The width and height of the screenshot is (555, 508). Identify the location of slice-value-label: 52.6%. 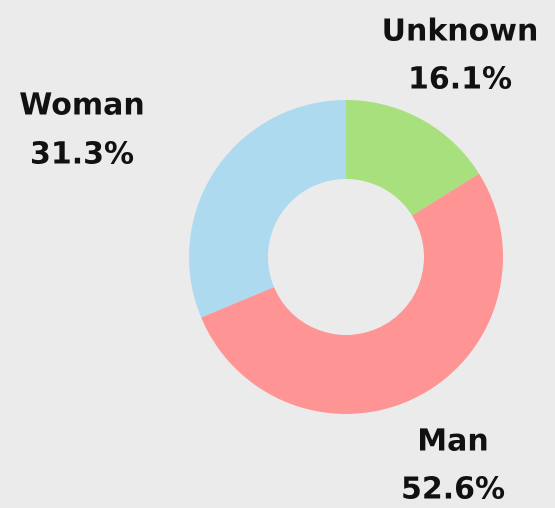
(453, 489).